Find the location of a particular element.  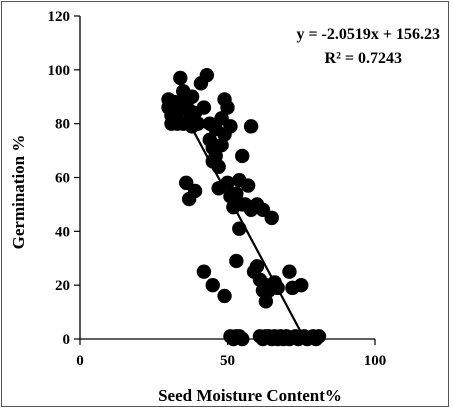

r-squared-label: R² = 0.7243 is located at coordinates (363, 58).